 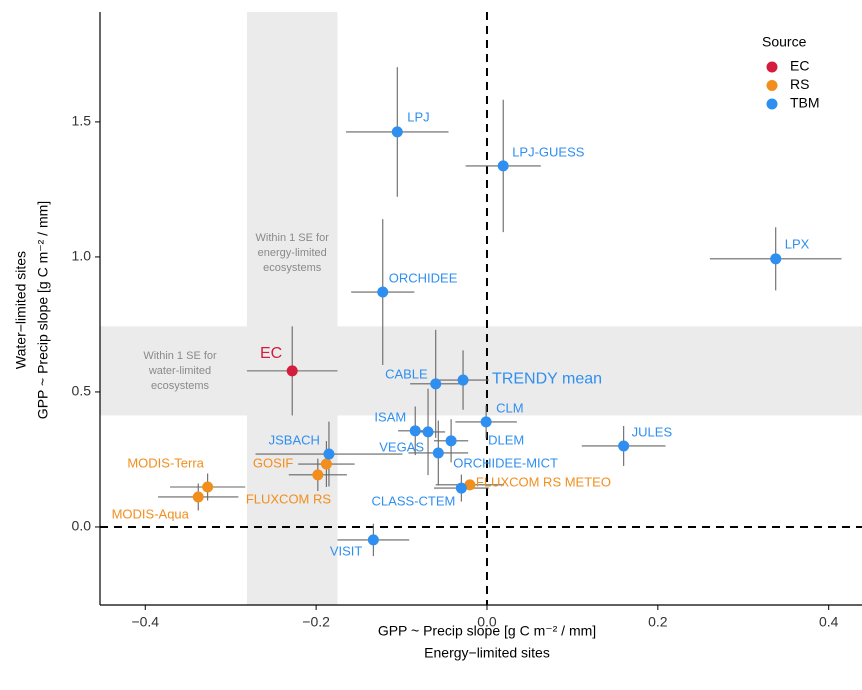 I want to click on point-label: CABLE, so click(x=406, y=373).